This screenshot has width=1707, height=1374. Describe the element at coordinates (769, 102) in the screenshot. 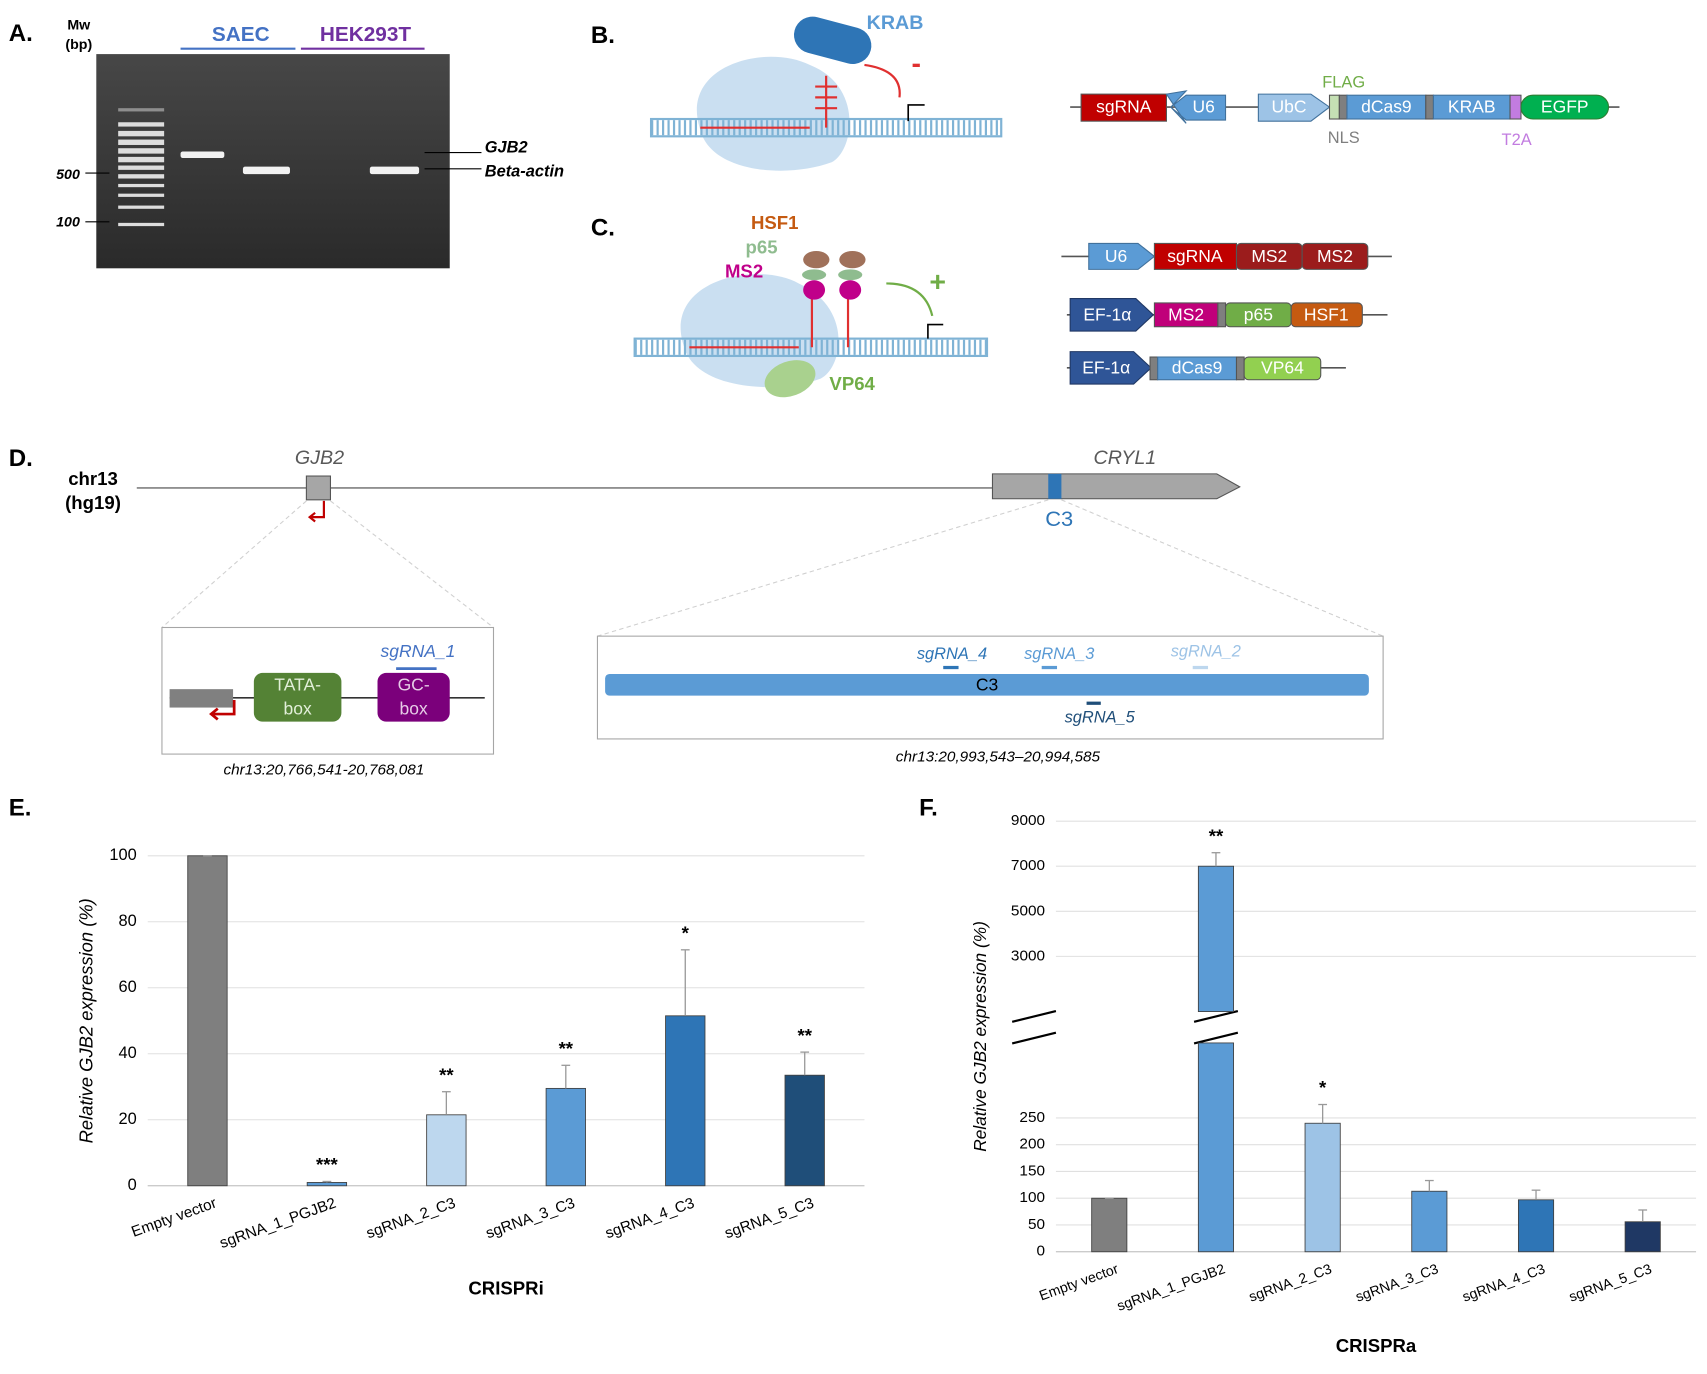

I see `sgrna-shape` at that location.